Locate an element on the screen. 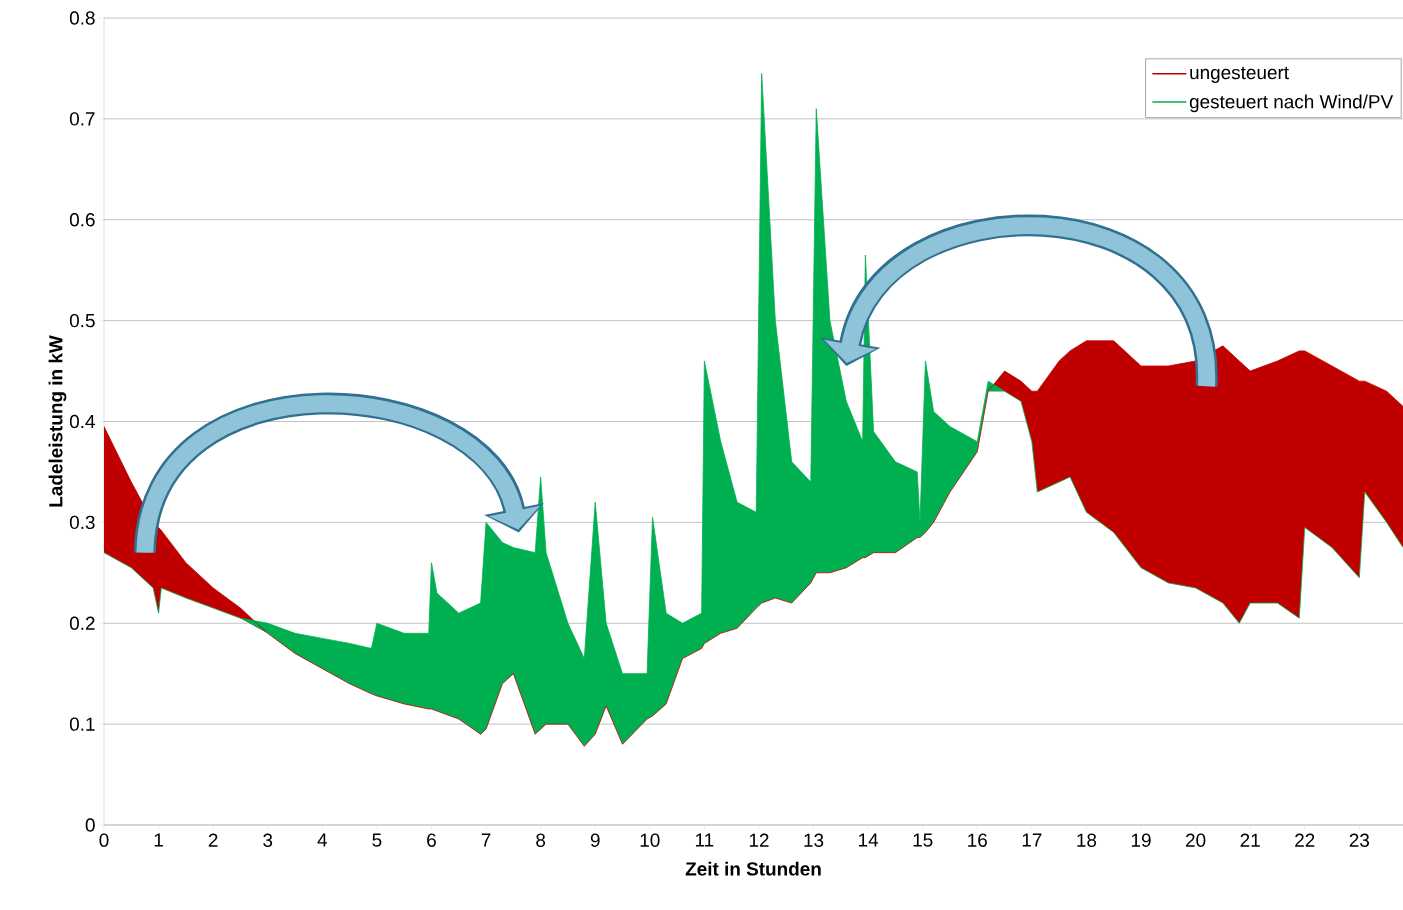  y-axis-title: Ladeleistung in kW is located at coordinates (57, 421).